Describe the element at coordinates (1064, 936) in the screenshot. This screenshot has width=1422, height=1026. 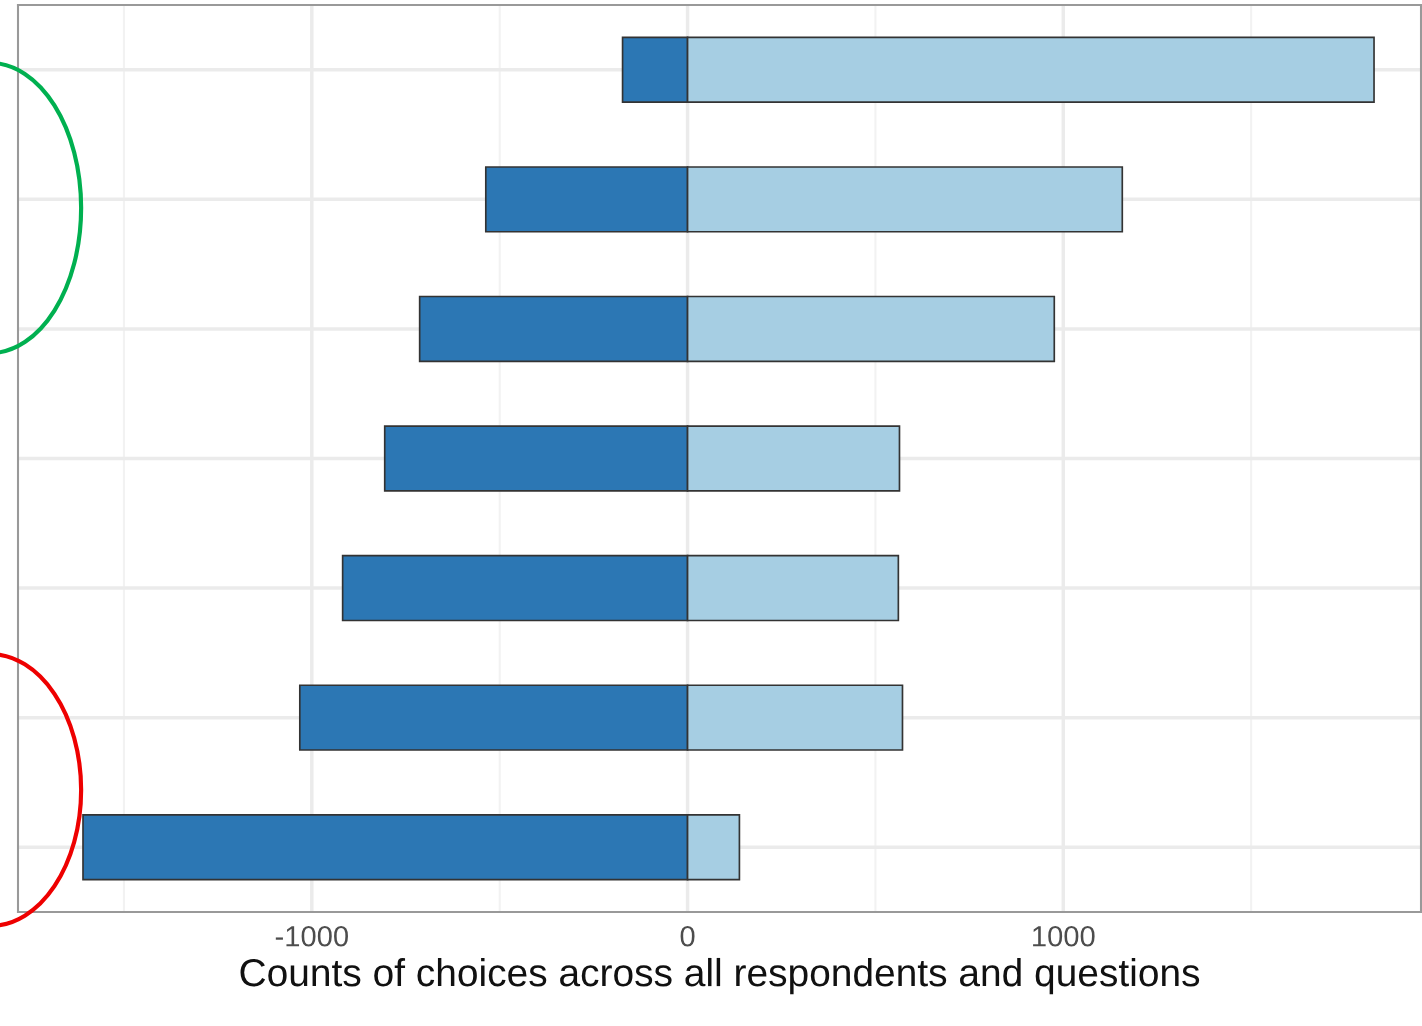
I see `x-tick-label: 1000` at that location.